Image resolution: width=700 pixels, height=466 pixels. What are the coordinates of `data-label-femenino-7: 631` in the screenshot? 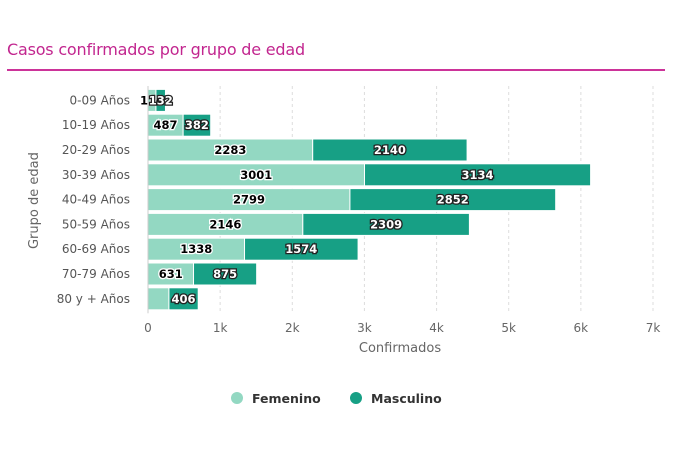 It's located at (171, 274).